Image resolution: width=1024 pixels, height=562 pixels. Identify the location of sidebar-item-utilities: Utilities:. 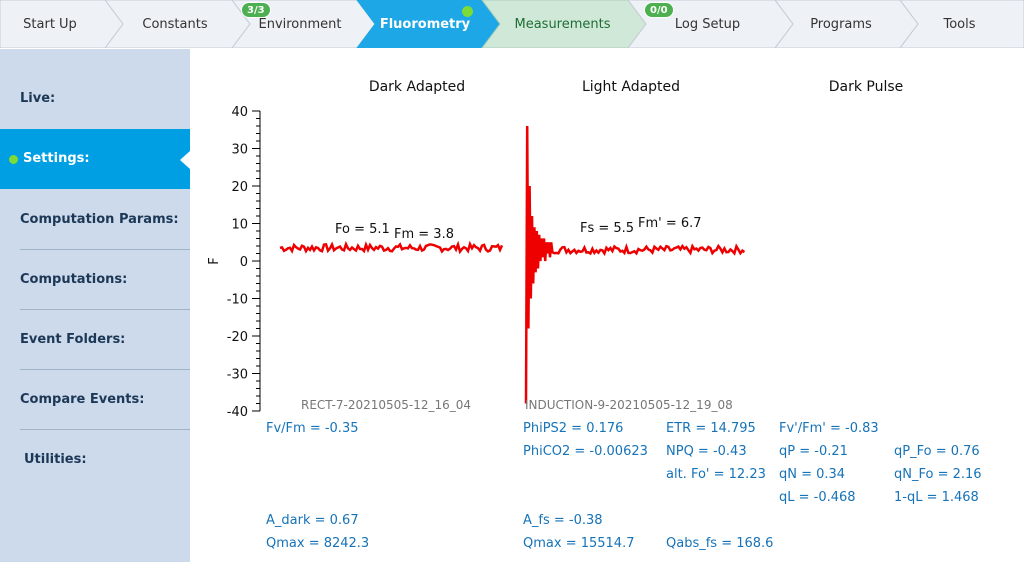
(95, 460).